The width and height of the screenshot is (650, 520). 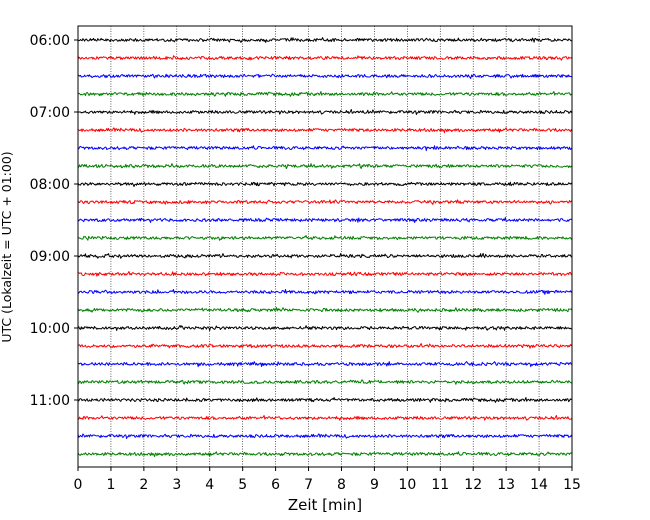 I want to click on x-tick-label: 15, so click(x=572, y=485).